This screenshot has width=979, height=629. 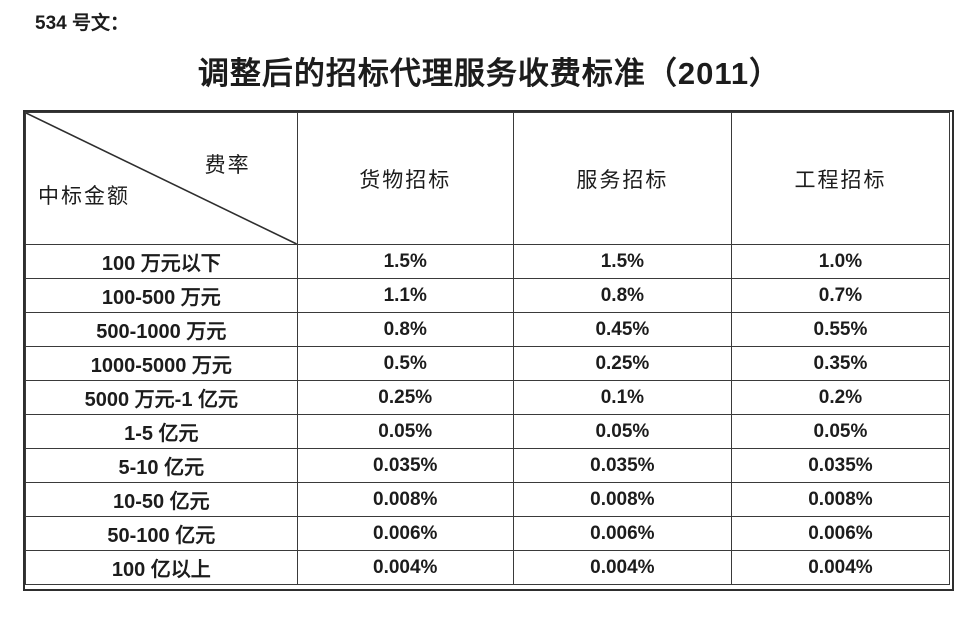 What do you see at coordinates (405, 295) in the screenshot?
I see `fee-rate-cell: 1.1%` at bounding box center [405, 295].